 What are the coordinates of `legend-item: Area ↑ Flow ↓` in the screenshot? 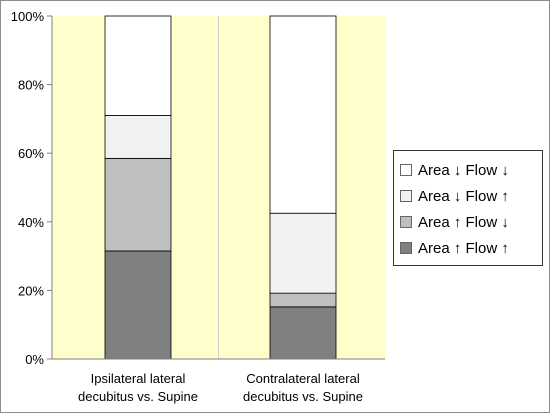 It's located at (471, 222).